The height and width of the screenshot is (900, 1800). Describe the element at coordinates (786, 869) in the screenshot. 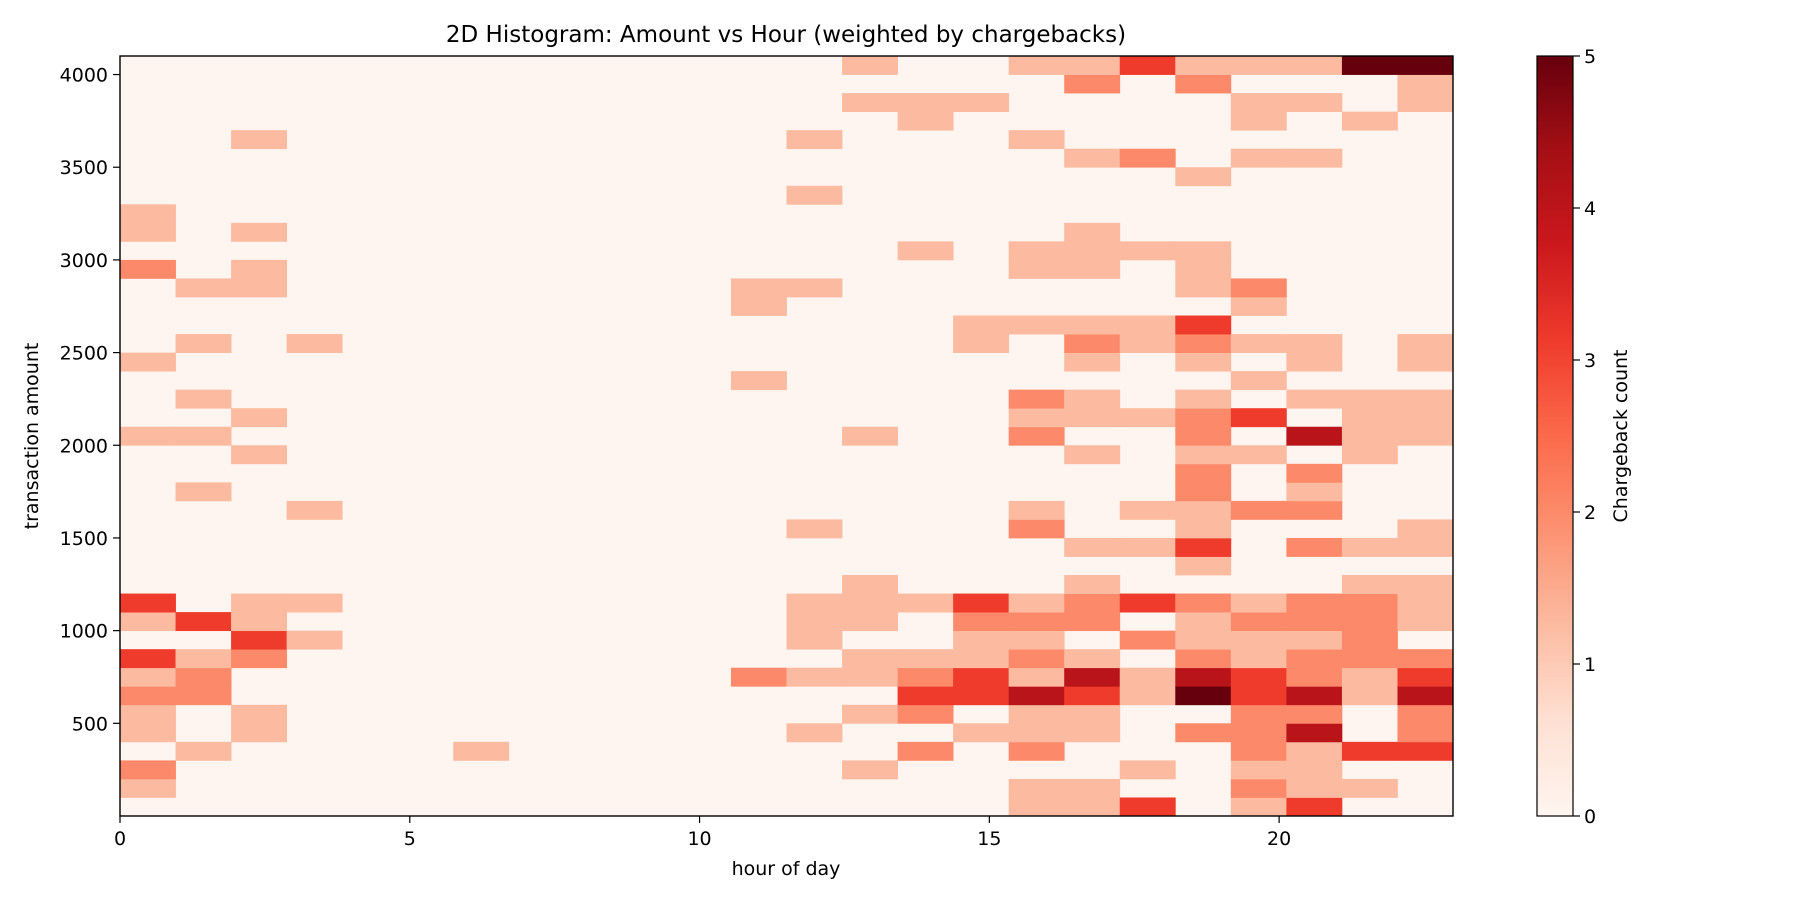

I see `x-axis-label: hour of day` at that location.